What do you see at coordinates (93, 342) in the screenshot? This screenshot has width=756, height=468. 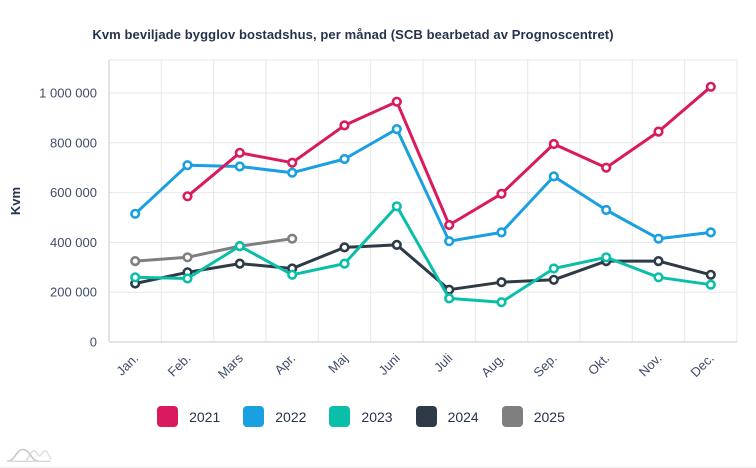 I see `y-tick-label: 0` at bounding box center [93, 342].